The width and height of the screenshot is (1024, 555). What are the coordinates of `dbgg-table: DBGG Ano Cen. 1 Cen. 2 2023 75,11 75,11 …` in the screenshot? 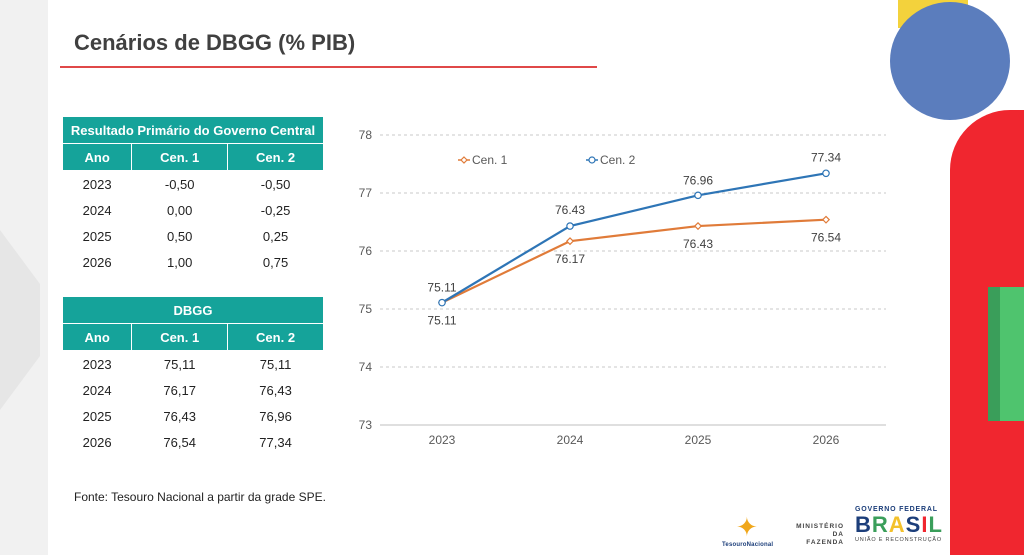 It's located at (192, 375).